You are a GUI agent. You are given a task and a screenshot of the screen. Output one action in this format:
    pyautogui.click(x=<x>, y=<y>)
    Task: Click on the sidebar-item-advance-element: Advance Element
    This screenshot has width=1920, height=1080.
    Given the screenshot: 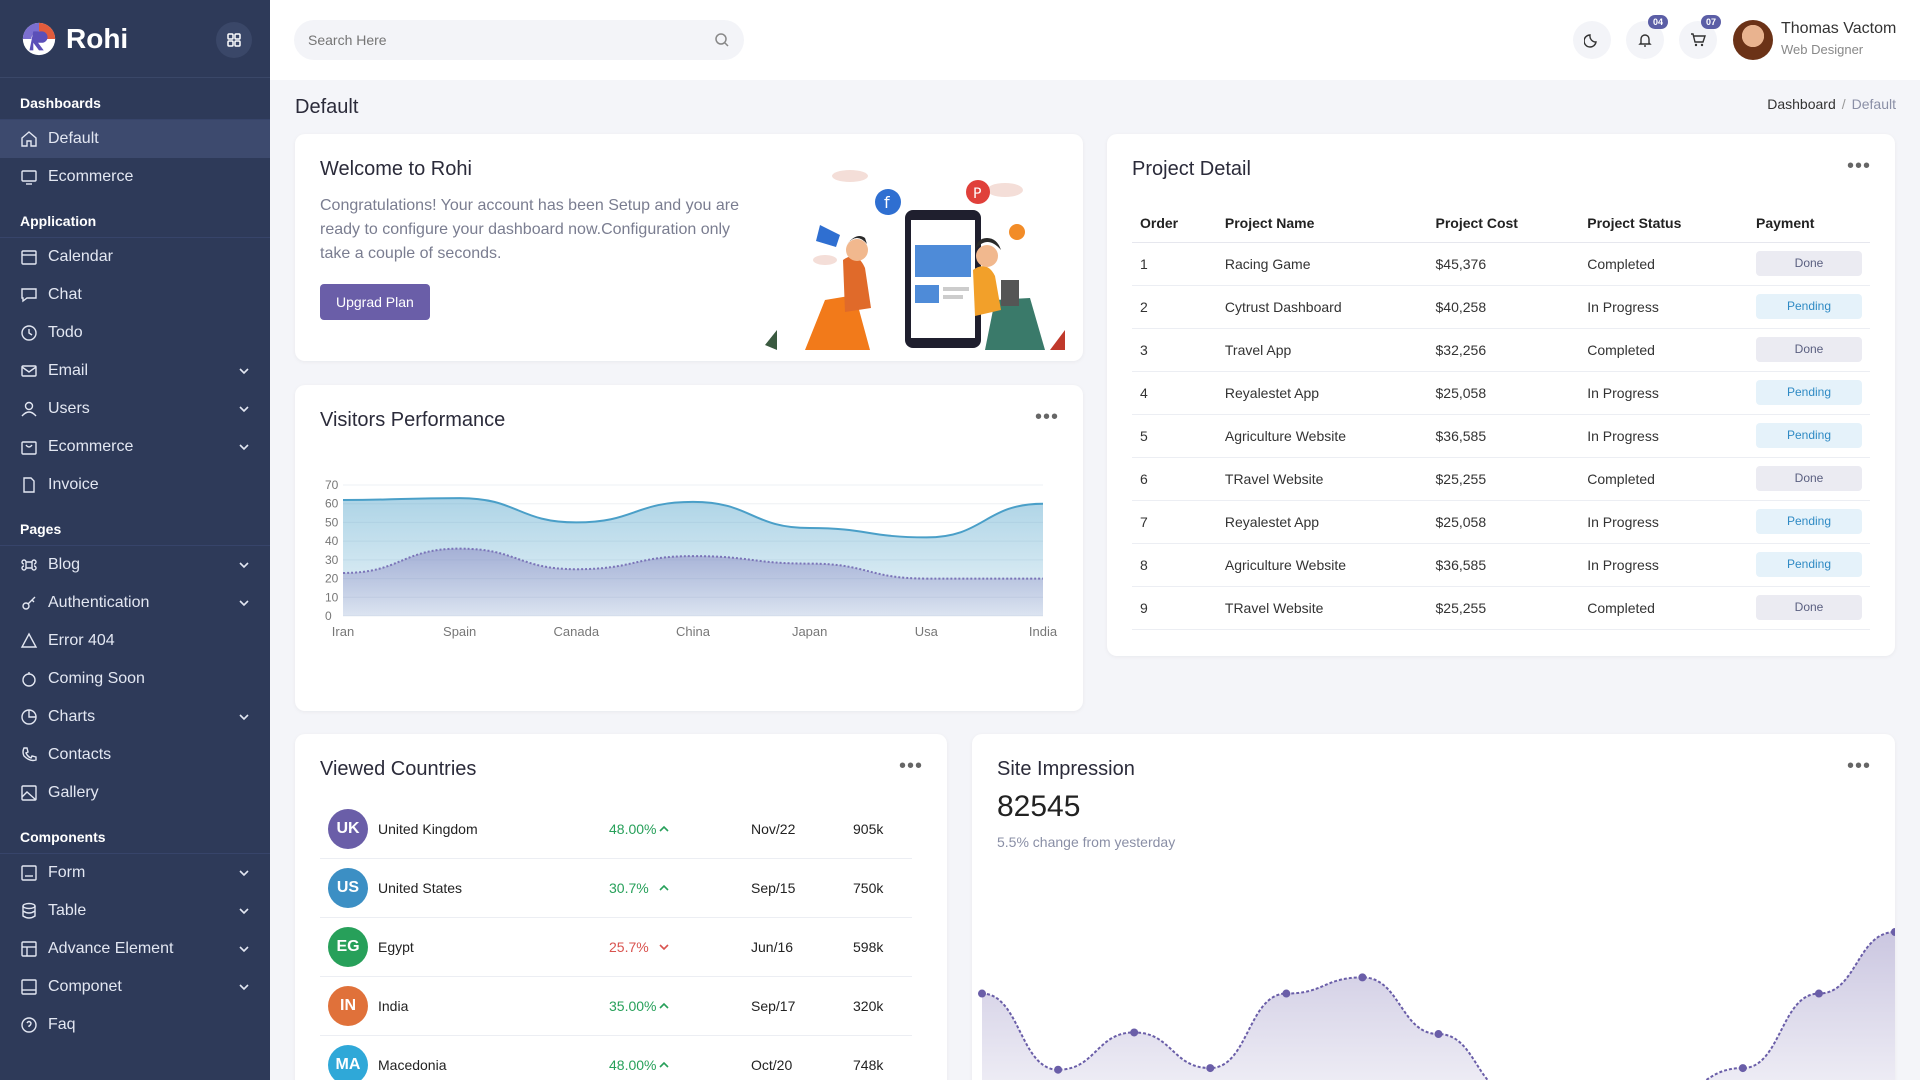 What is the action you would take?
    pyautogui.click(x=135, y=949)
    